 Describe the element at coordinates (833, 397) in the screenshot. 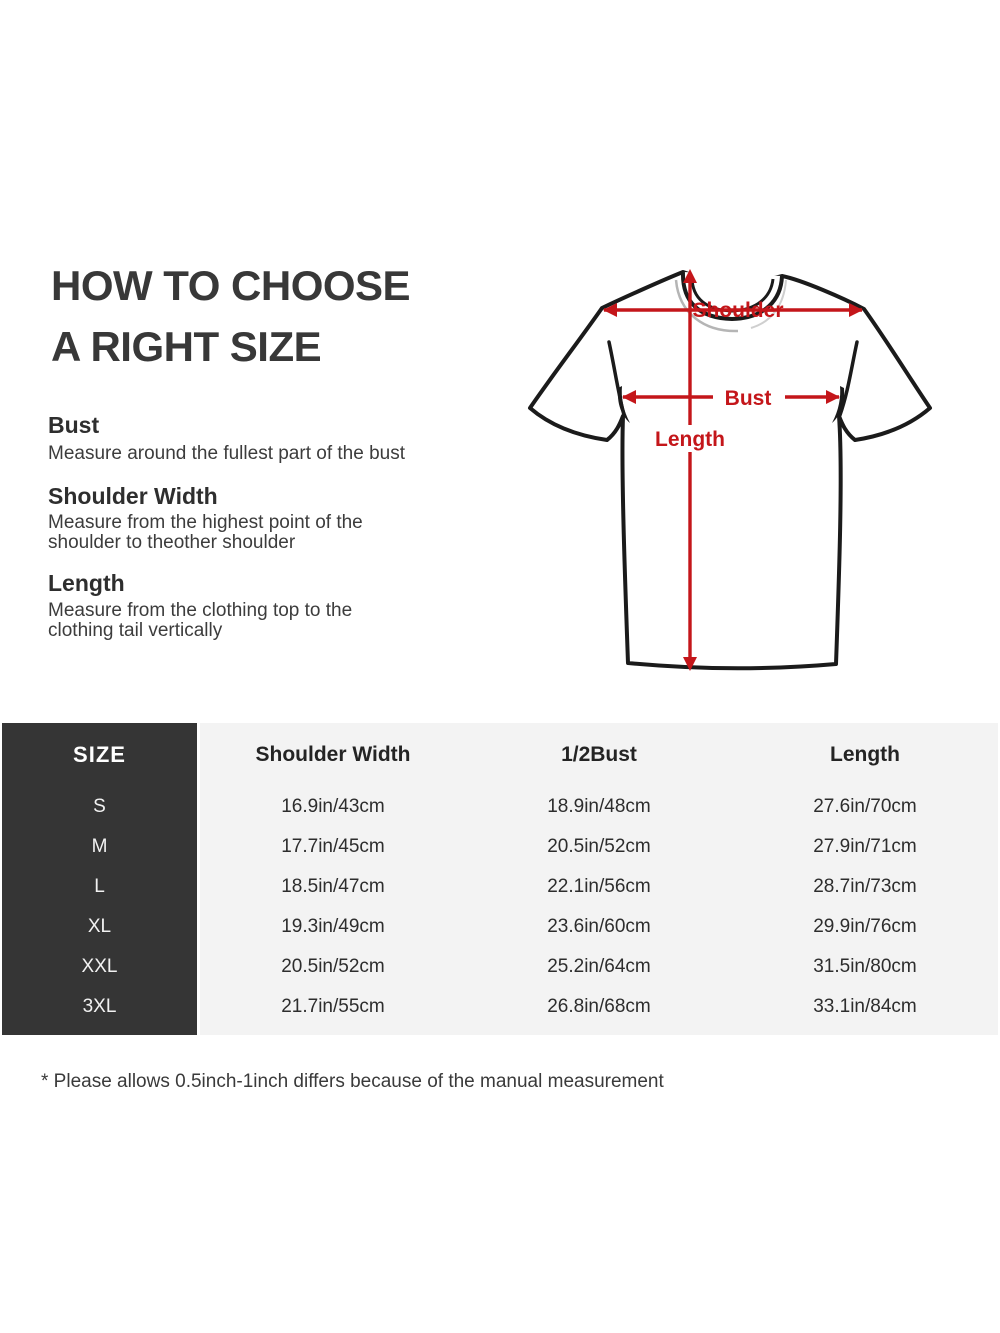

I see `bust-arrowhead-right` at that location.